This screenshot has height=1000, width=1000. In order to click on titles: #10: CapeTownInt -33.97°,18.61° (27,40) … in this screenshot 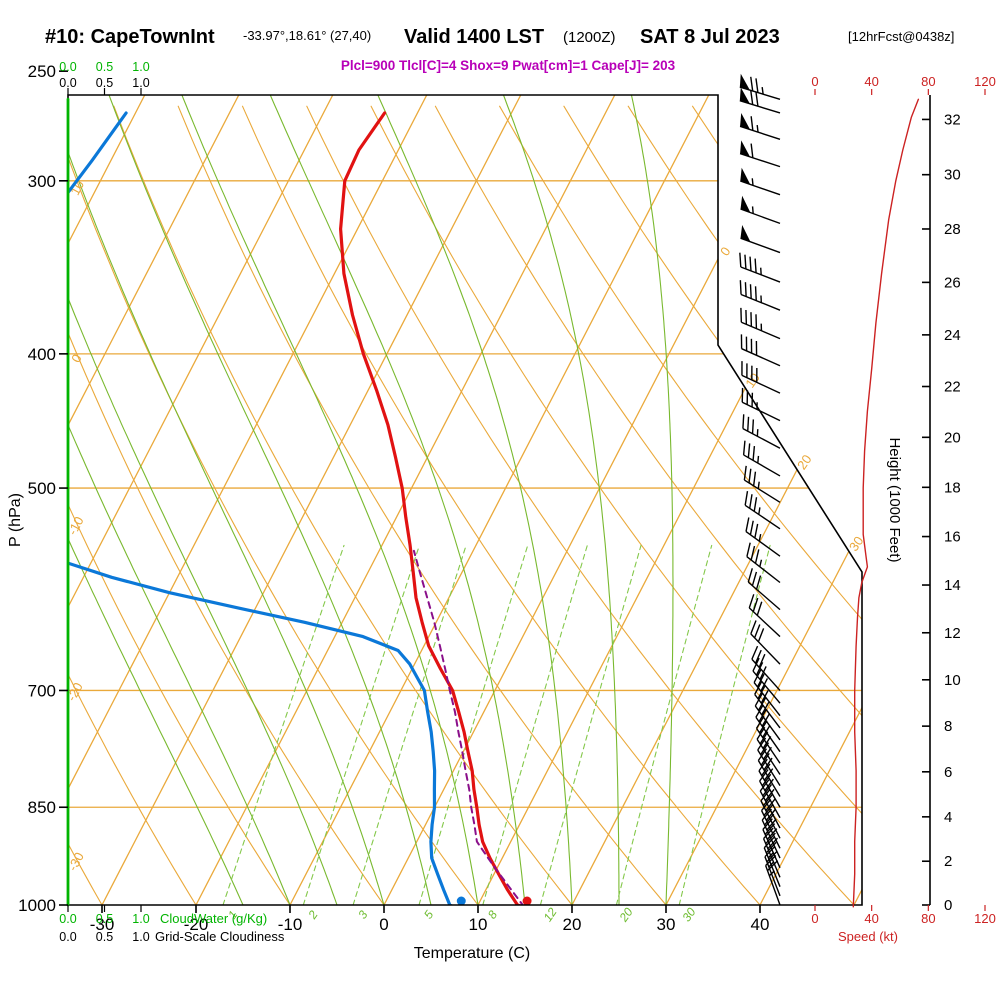, I will do `click(499, 49)`.